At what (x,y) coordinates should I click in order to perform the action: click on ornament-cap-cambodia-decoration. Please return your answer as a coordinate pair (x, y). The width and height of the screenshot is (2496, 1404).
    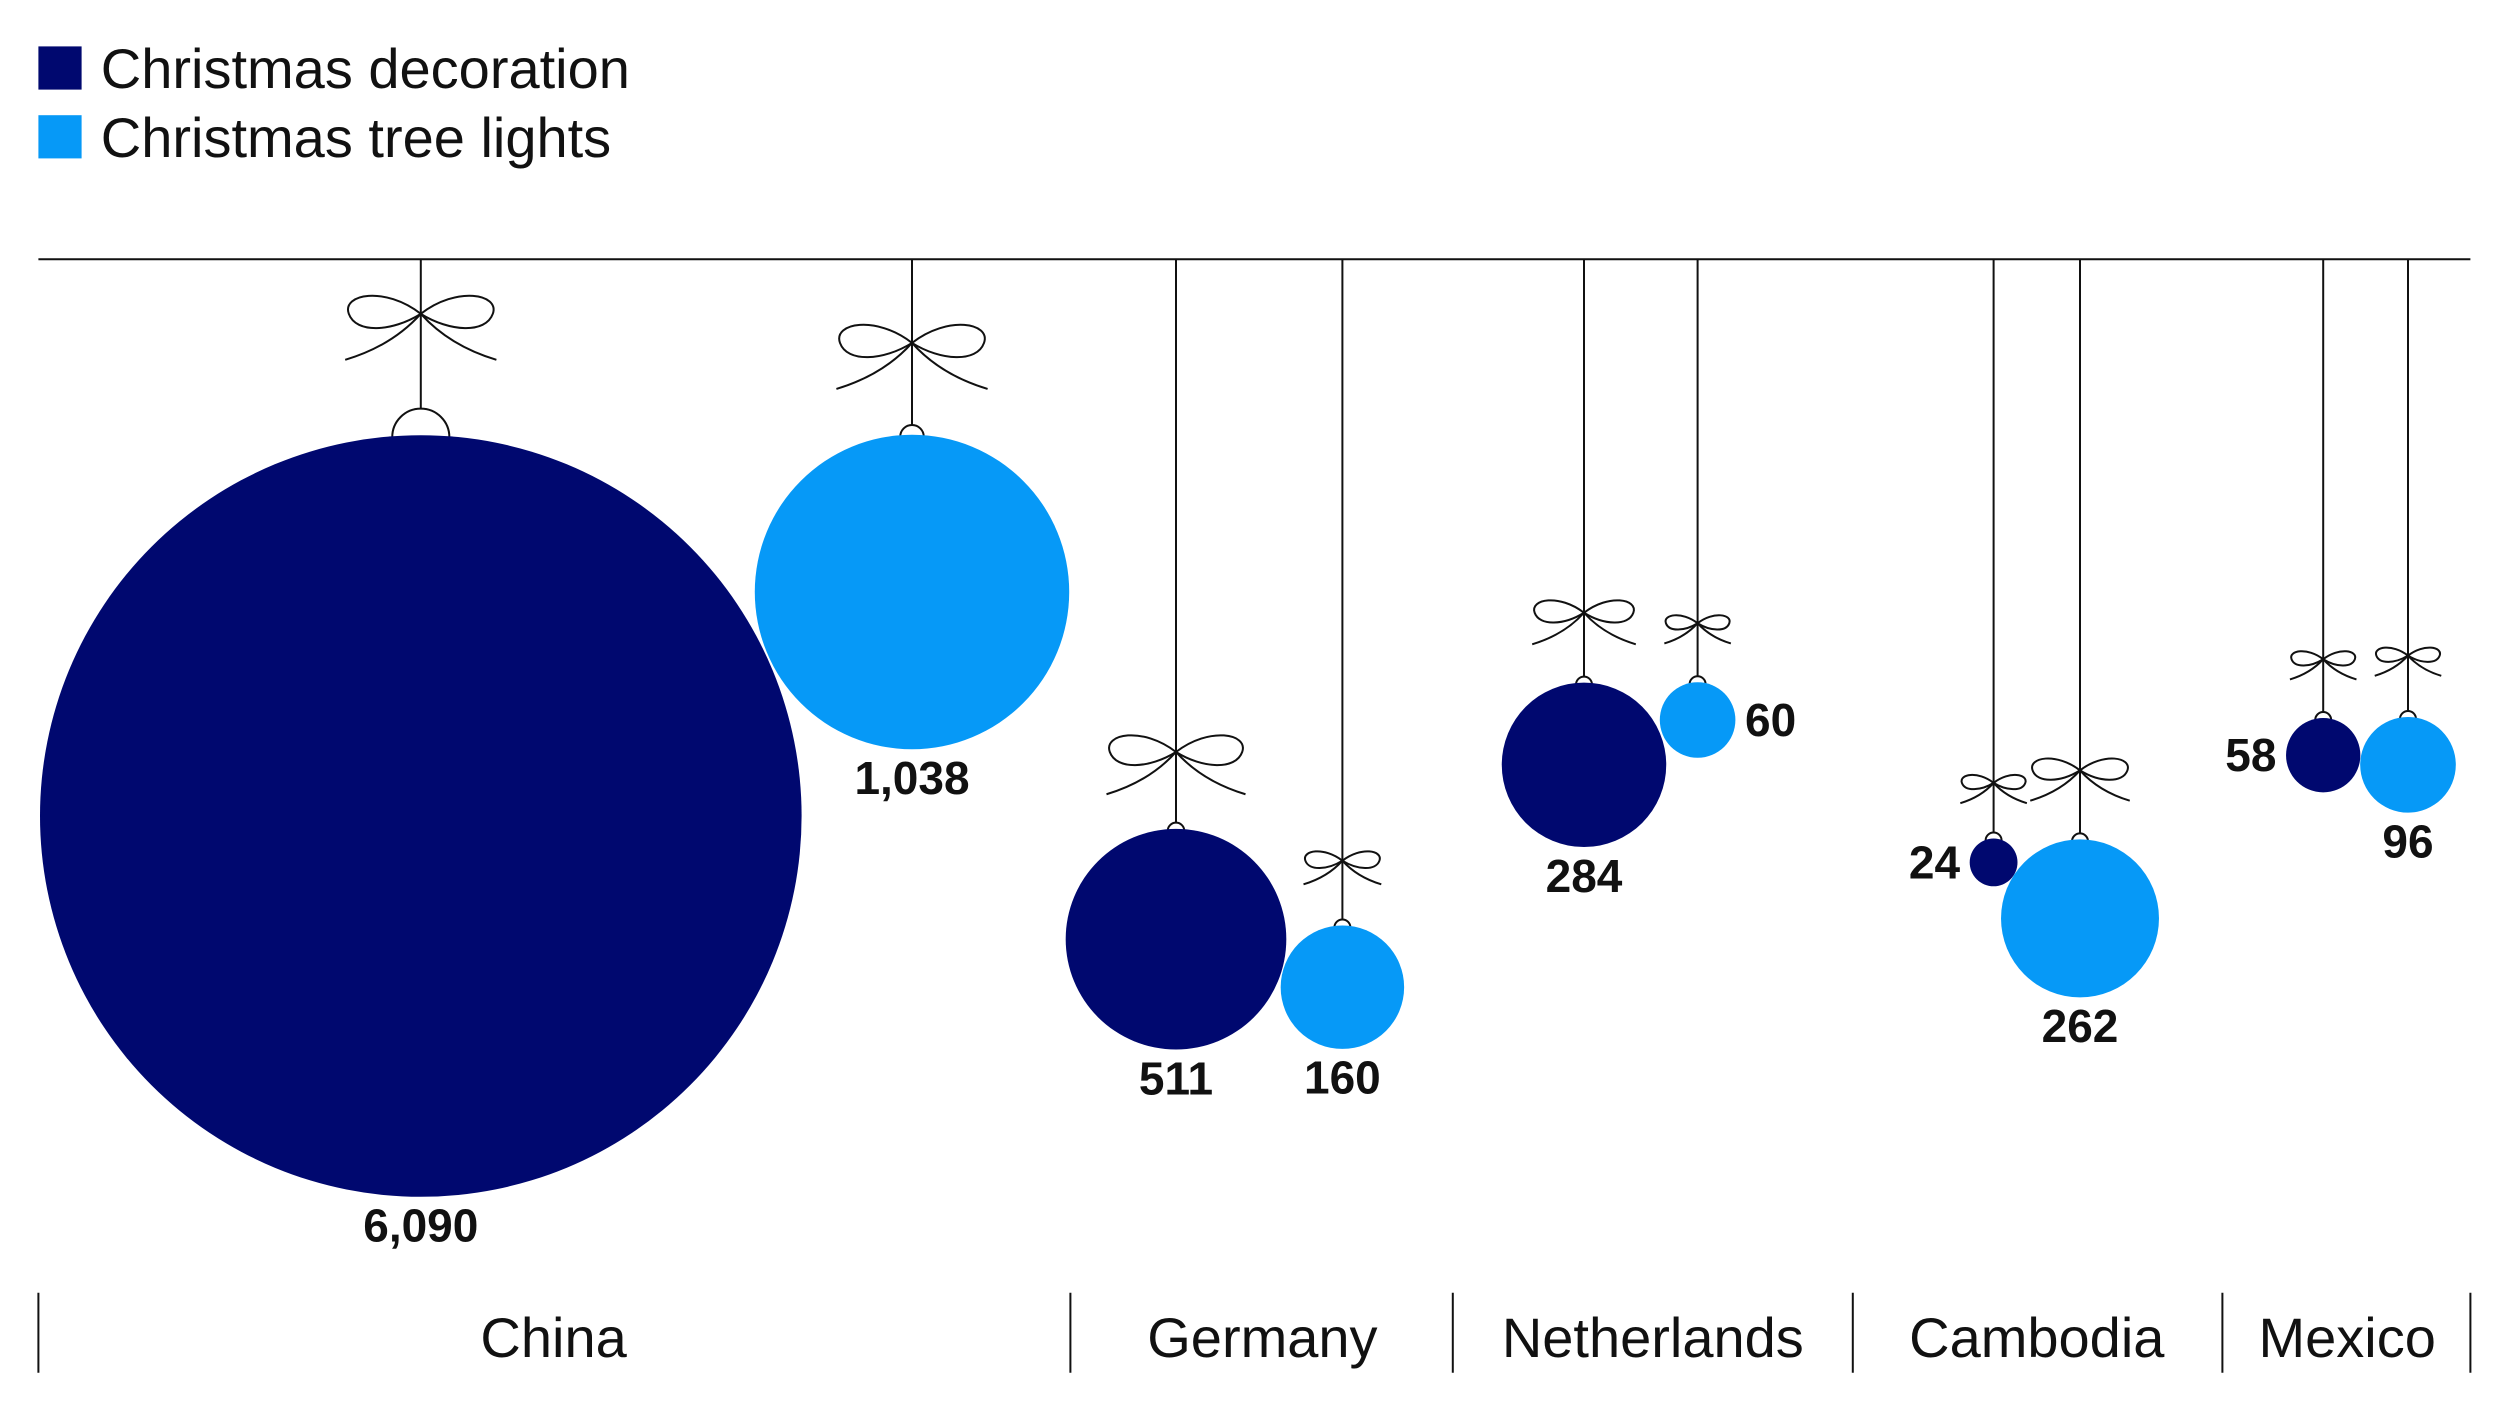
    Looking at the image, I should click on (1993, 836).